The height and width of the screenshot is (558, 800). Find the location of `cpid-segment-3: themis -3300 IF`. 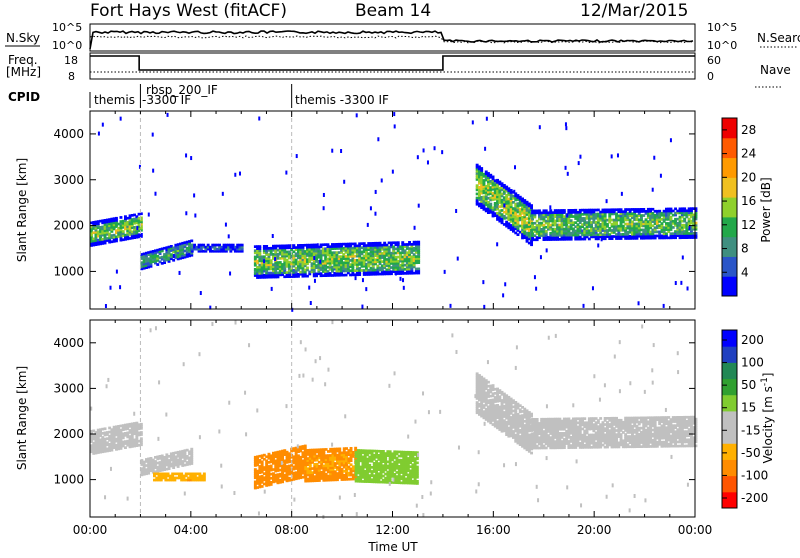

cpid-segment-3: themis -3300 IF is located at coordinates (342, 100).